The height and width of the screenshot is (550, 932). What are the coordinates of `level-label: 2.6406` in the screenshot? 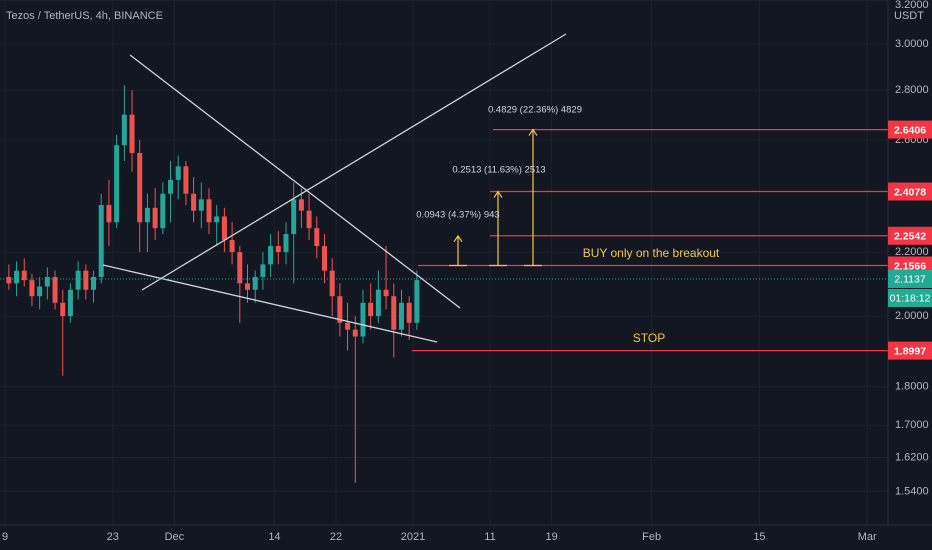 It's located at (910, 130).